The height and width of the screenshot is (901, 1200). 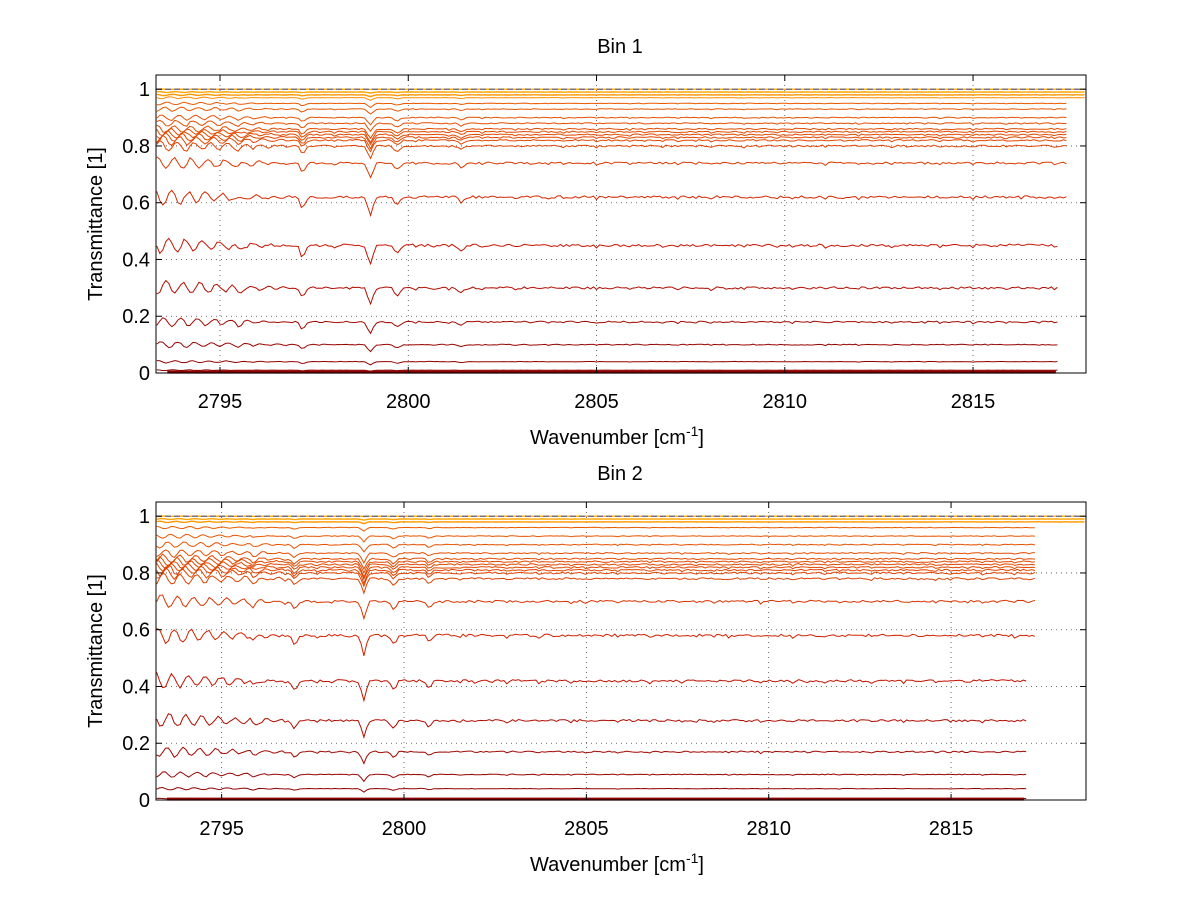 I want to click on chart-title: Bin 1, so click(x=620, y=47).